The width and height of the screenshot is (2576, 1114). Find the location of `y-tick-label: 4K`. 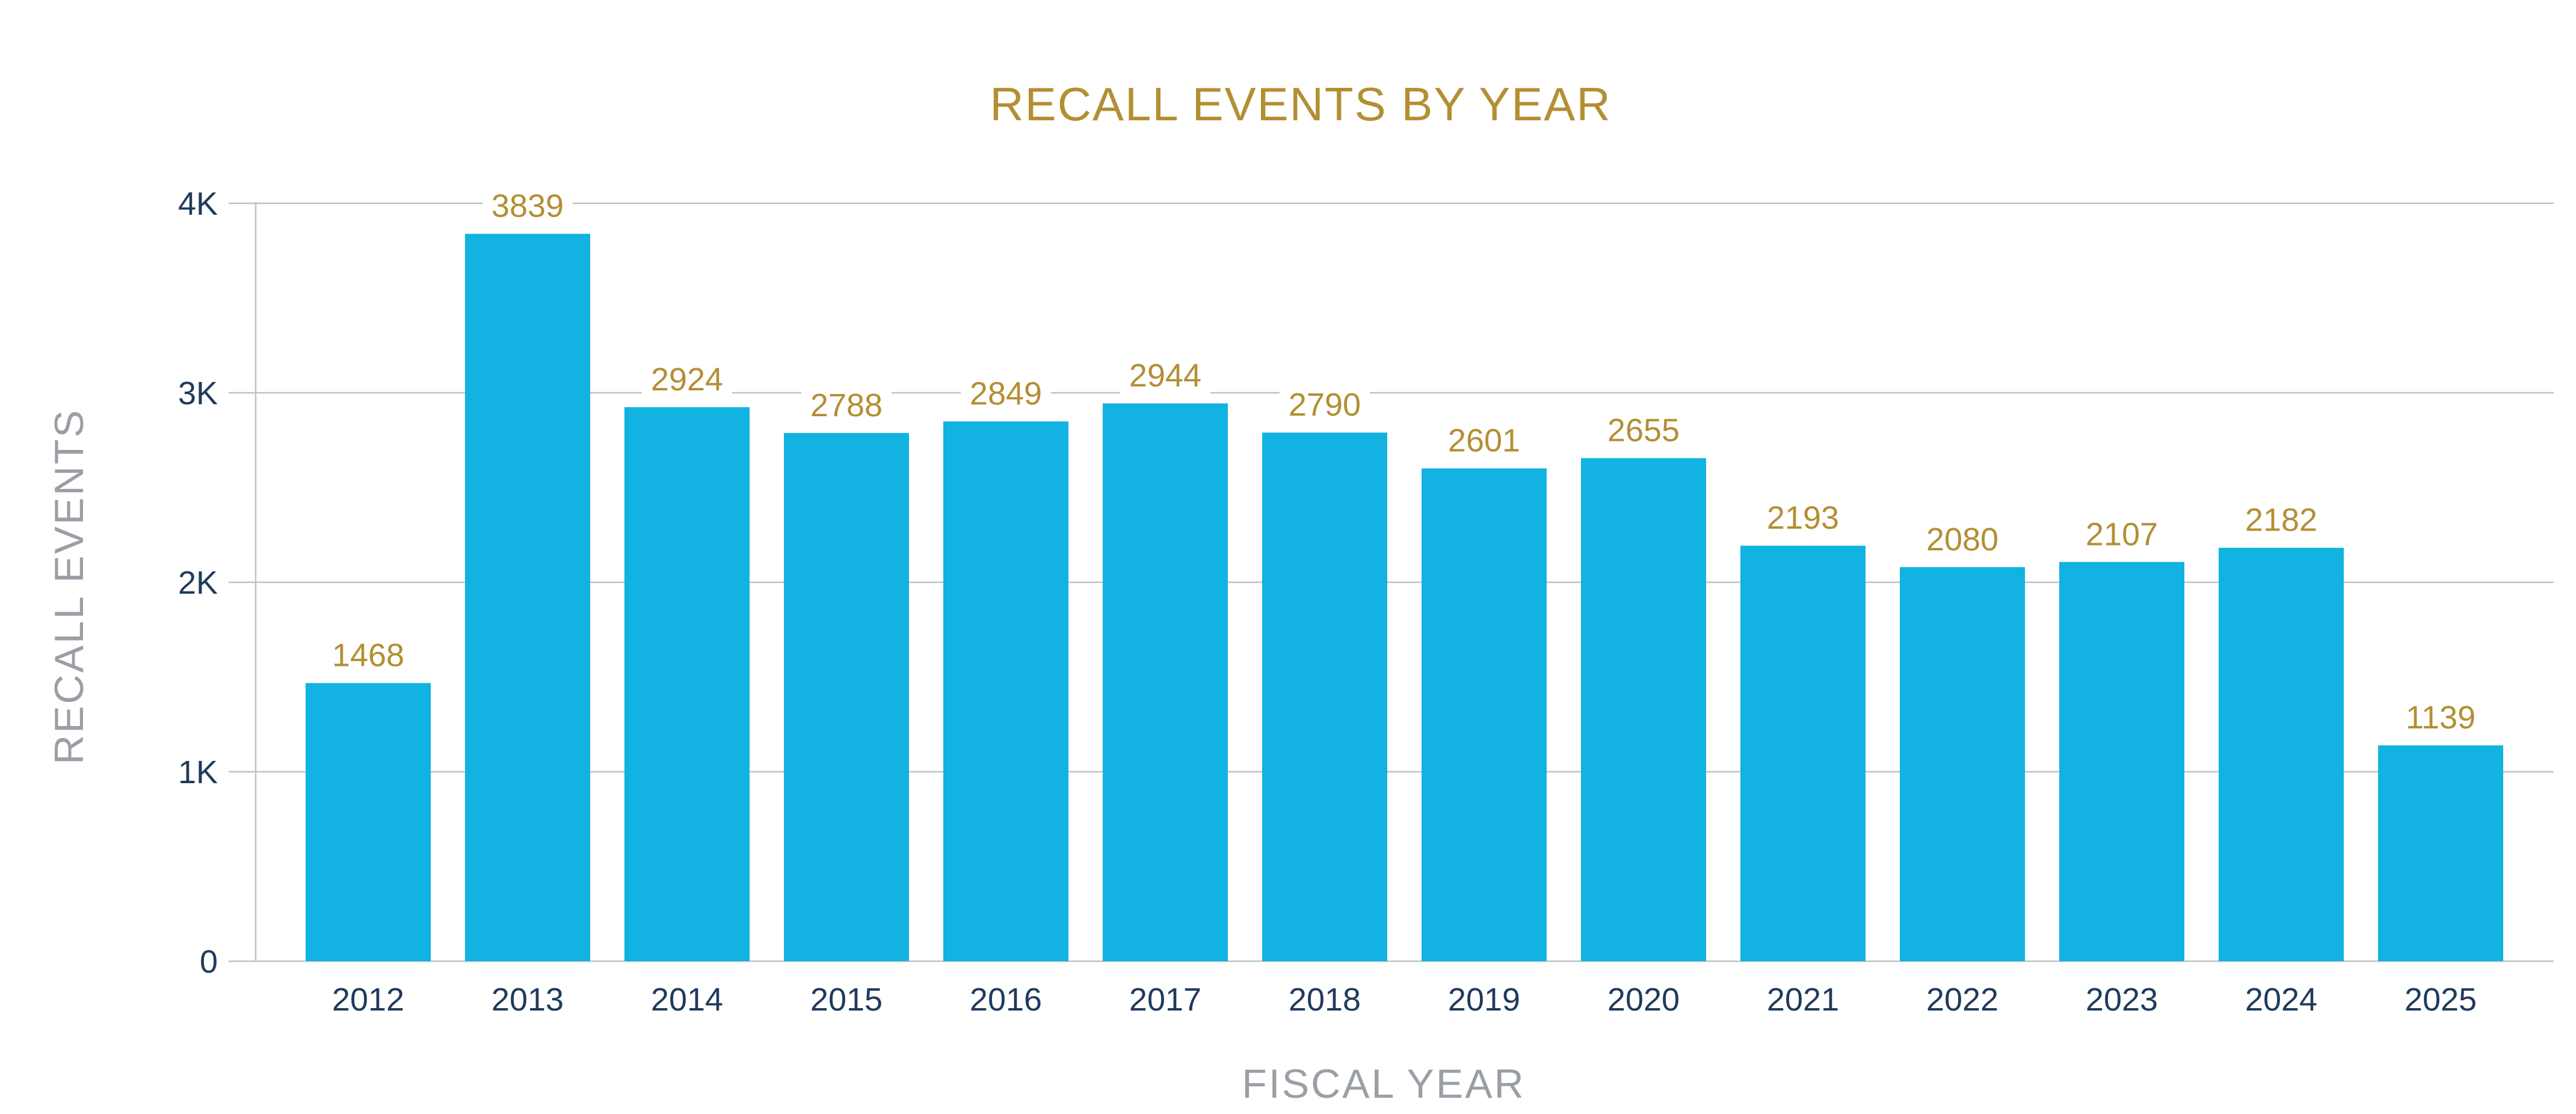

y-tick-label: 4K is located at coordinates (198, 204).